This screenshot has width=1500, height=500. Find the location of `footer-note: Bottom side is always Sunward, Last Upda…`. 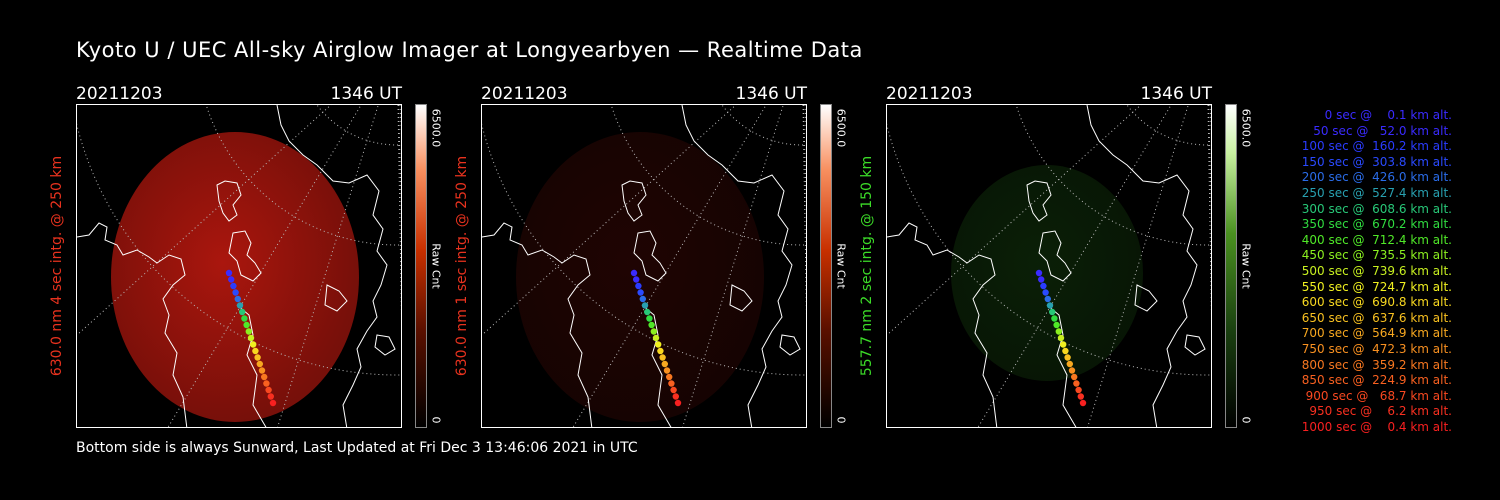

footer-note: Bottom side is always Sunward, Last Upda… is located at coordinates (357, 448).